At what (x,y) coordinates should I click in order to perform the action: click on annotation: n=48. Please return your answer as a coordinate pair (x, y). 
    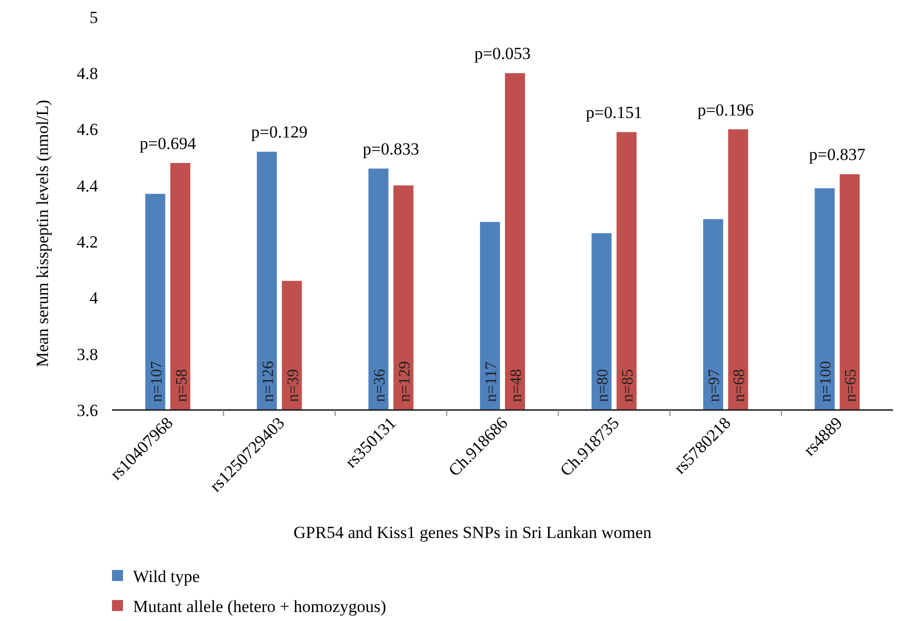
    Looking at the image, I should click on (516, 385).